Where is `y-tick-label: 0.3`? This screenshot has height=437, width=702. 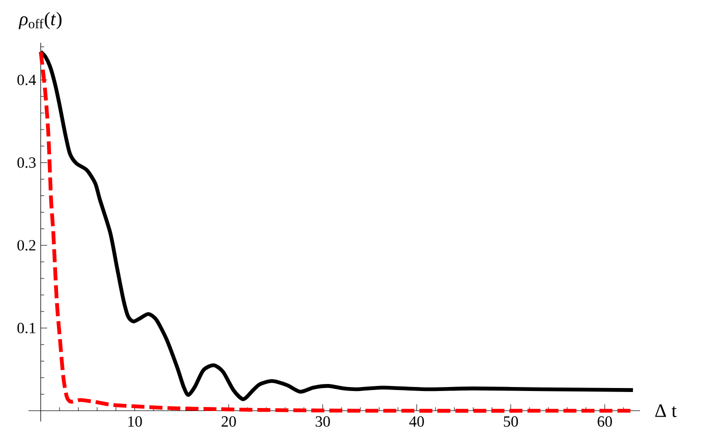 y-tick-label: 0.3 is located at coordinates (26, 162).